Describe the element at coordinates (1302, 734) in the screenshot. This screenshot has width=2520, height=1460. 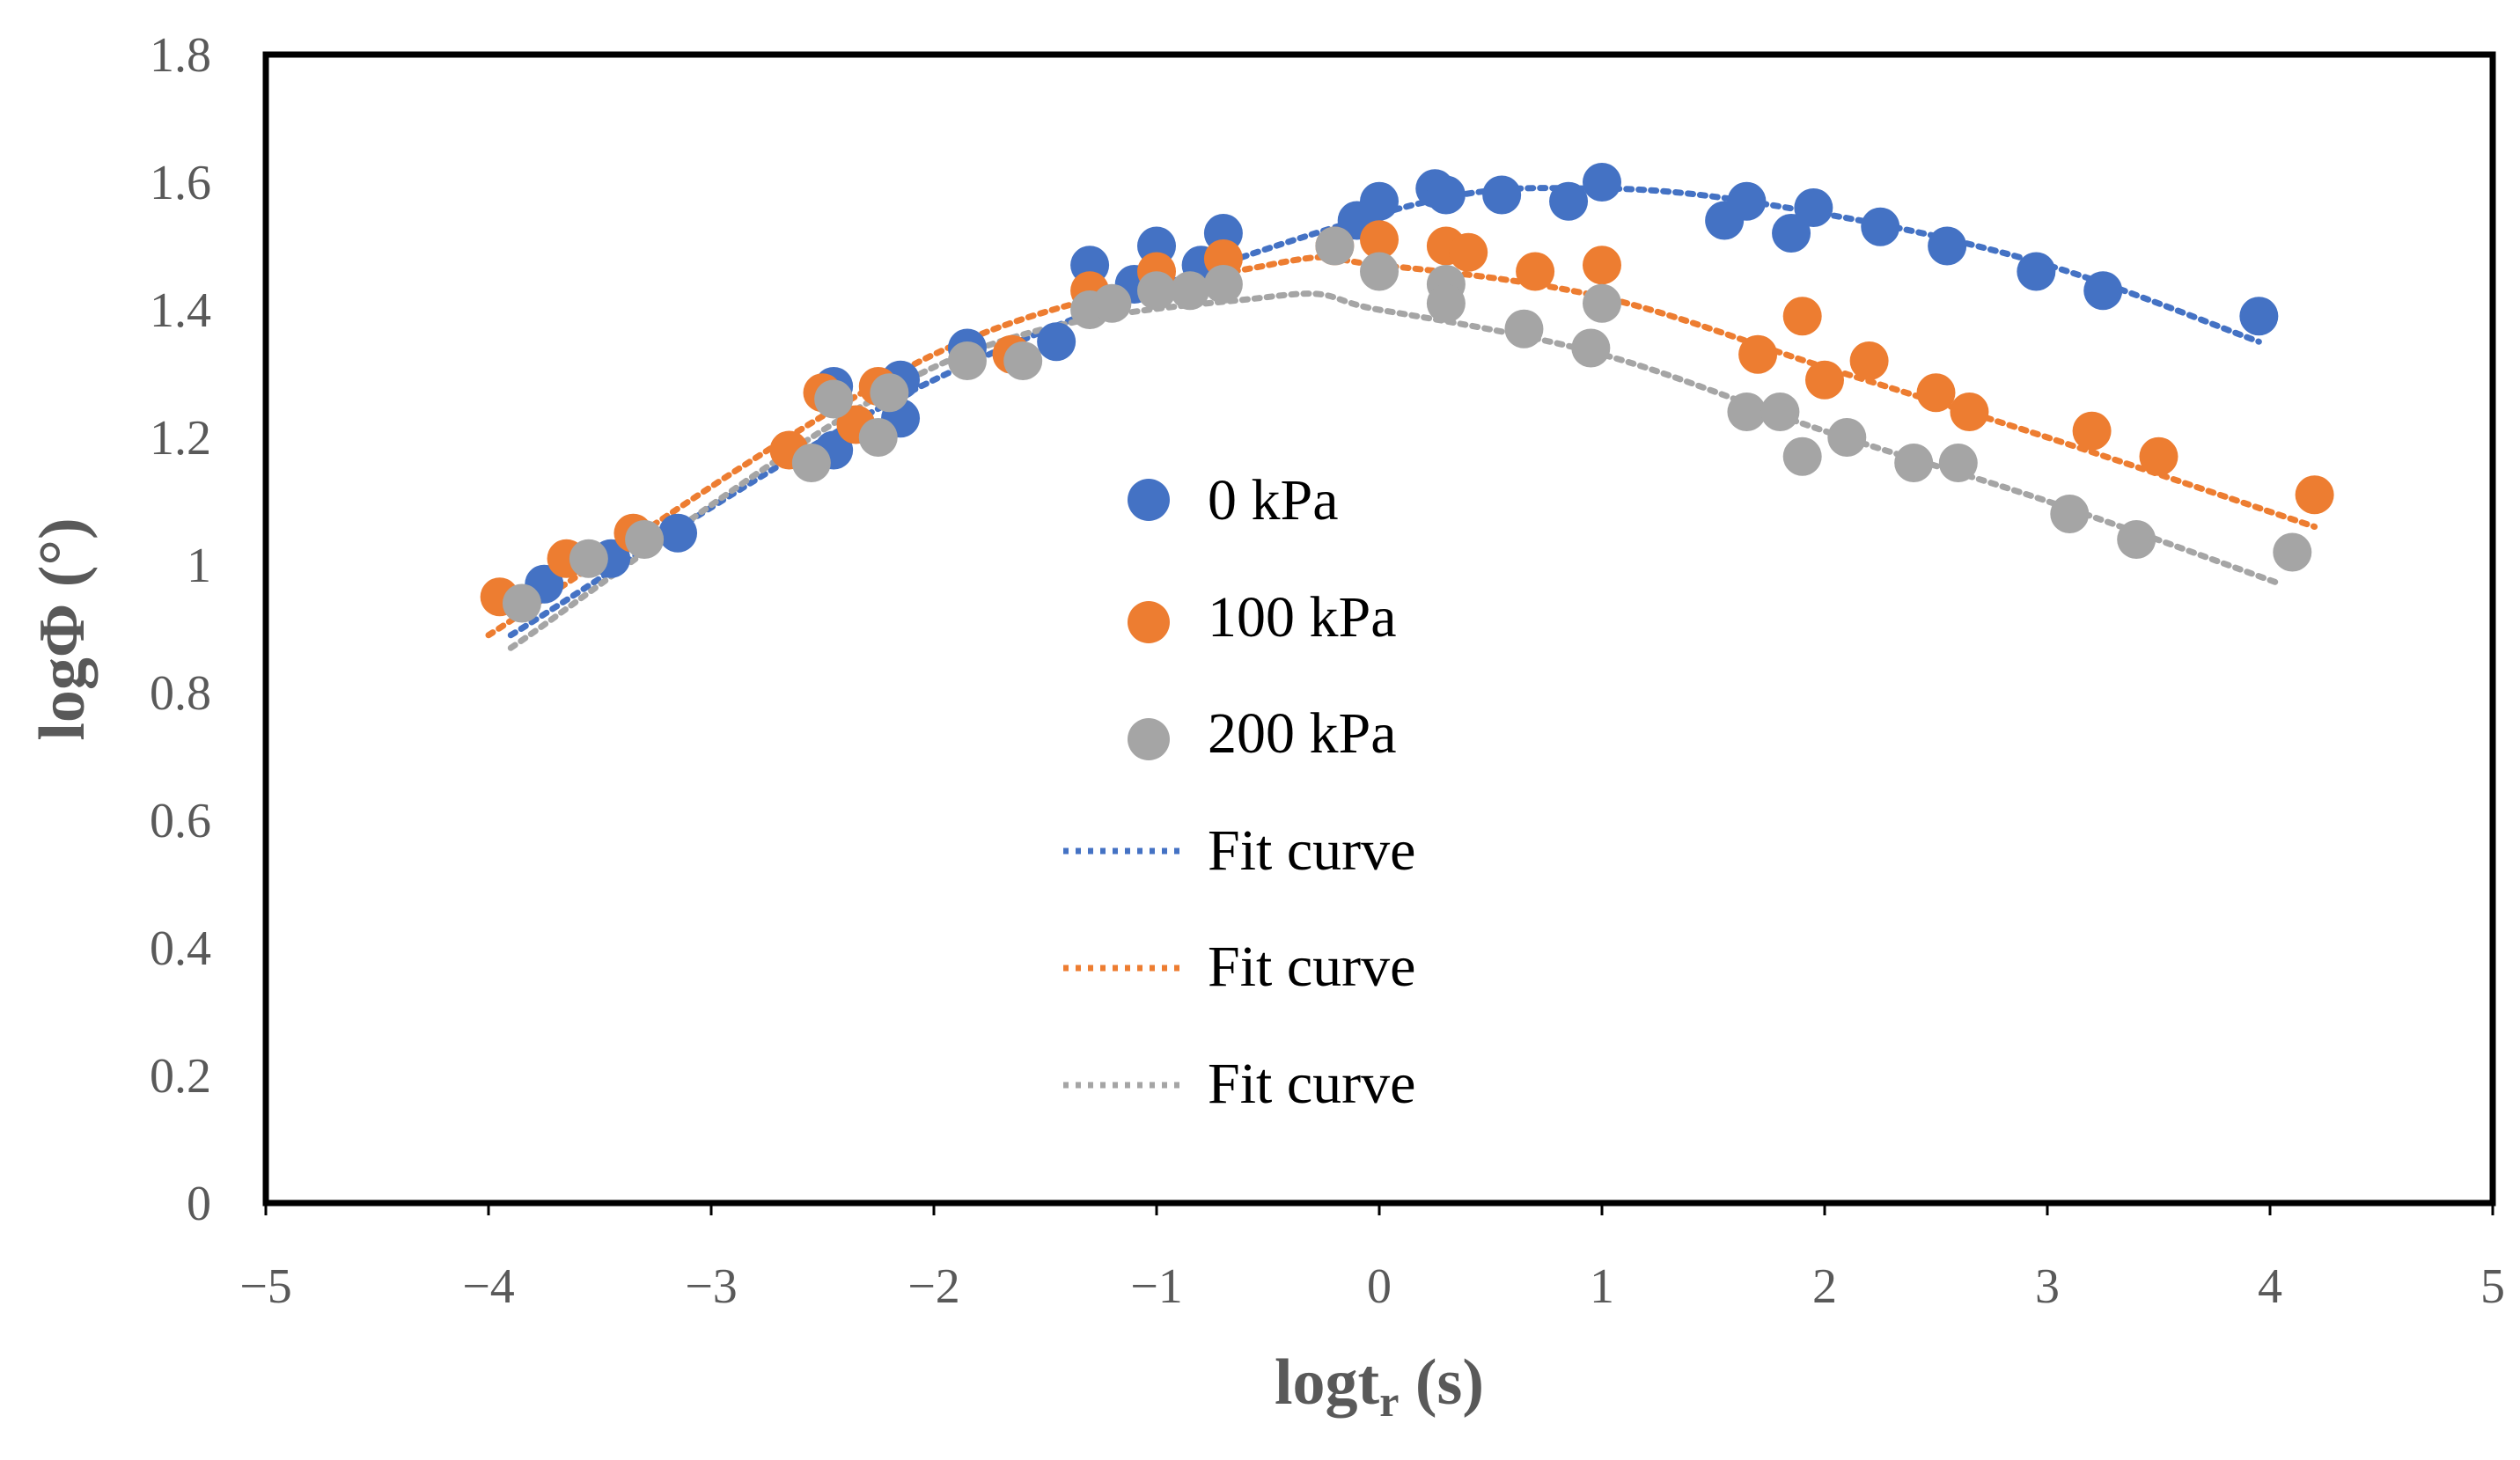
I see `legend-label-200kpa: 200 kPa` at that location.